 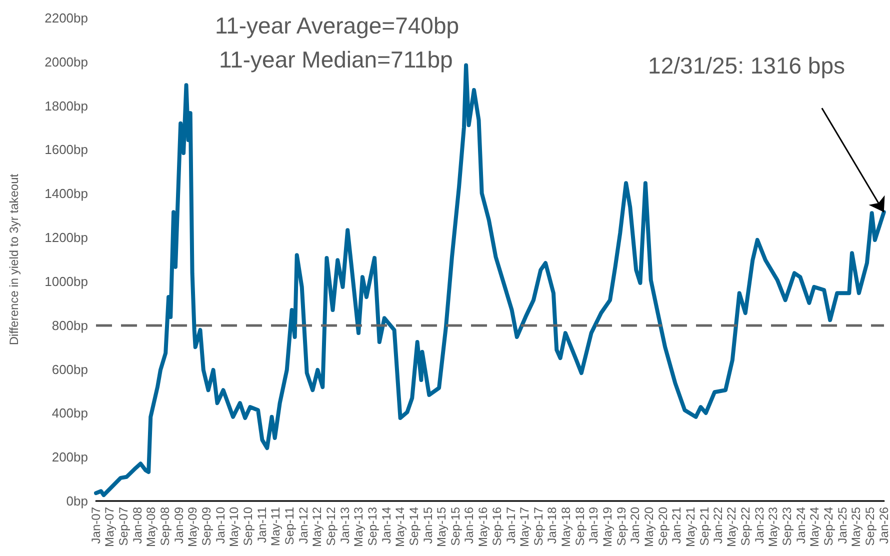 What do you see at coordinates (66, 62) in the screenshot?
I see `y-tick-label: 2000bp` at bounding box center [66, 62].